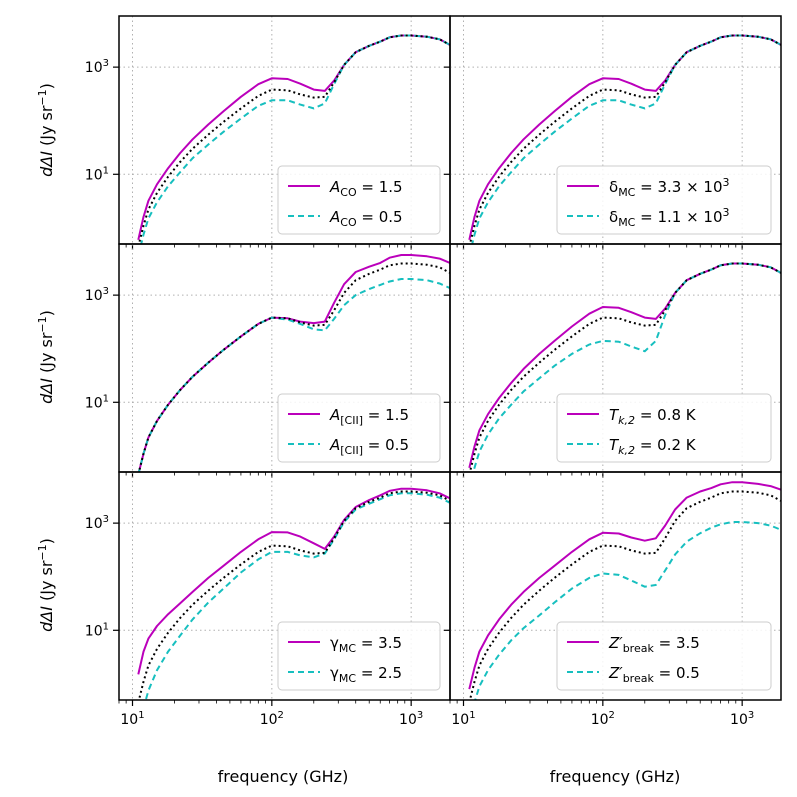 Image resolution: width=797 pixels, height=797 pixels. I want to click on legend-entry: δMC = 1.1 × 103, so click(669, 217).